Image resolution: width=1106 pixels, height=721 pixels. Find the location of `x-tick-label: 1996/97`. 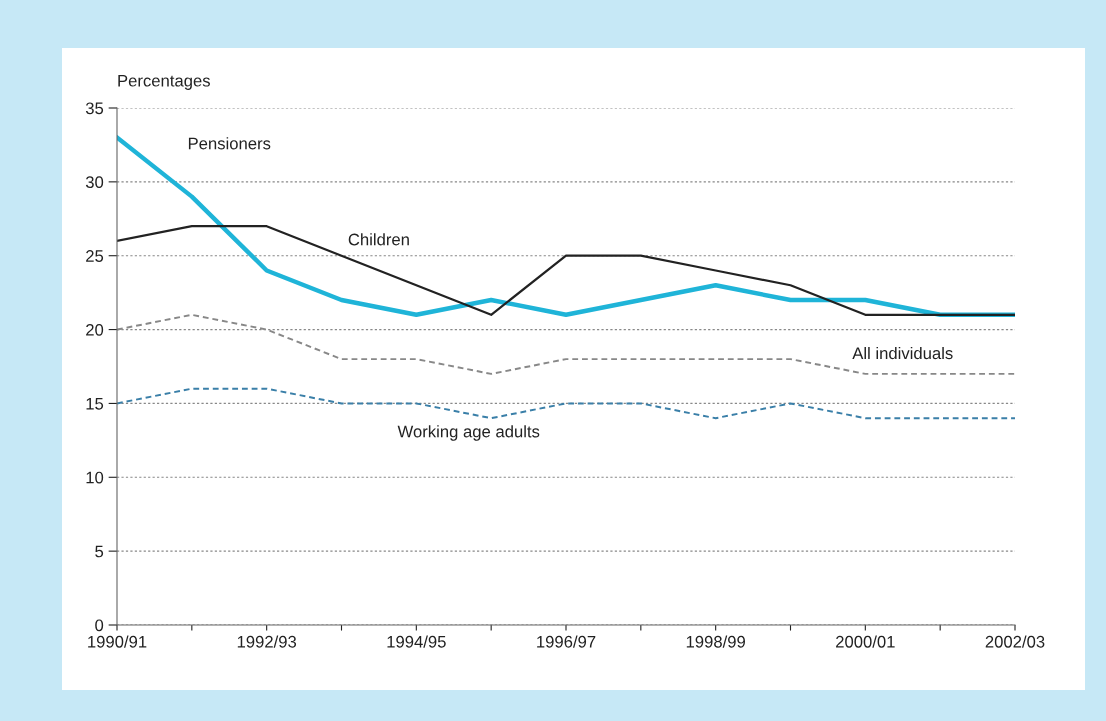

x-tick-label: 1996/97 is located at coordinates (566, 641).